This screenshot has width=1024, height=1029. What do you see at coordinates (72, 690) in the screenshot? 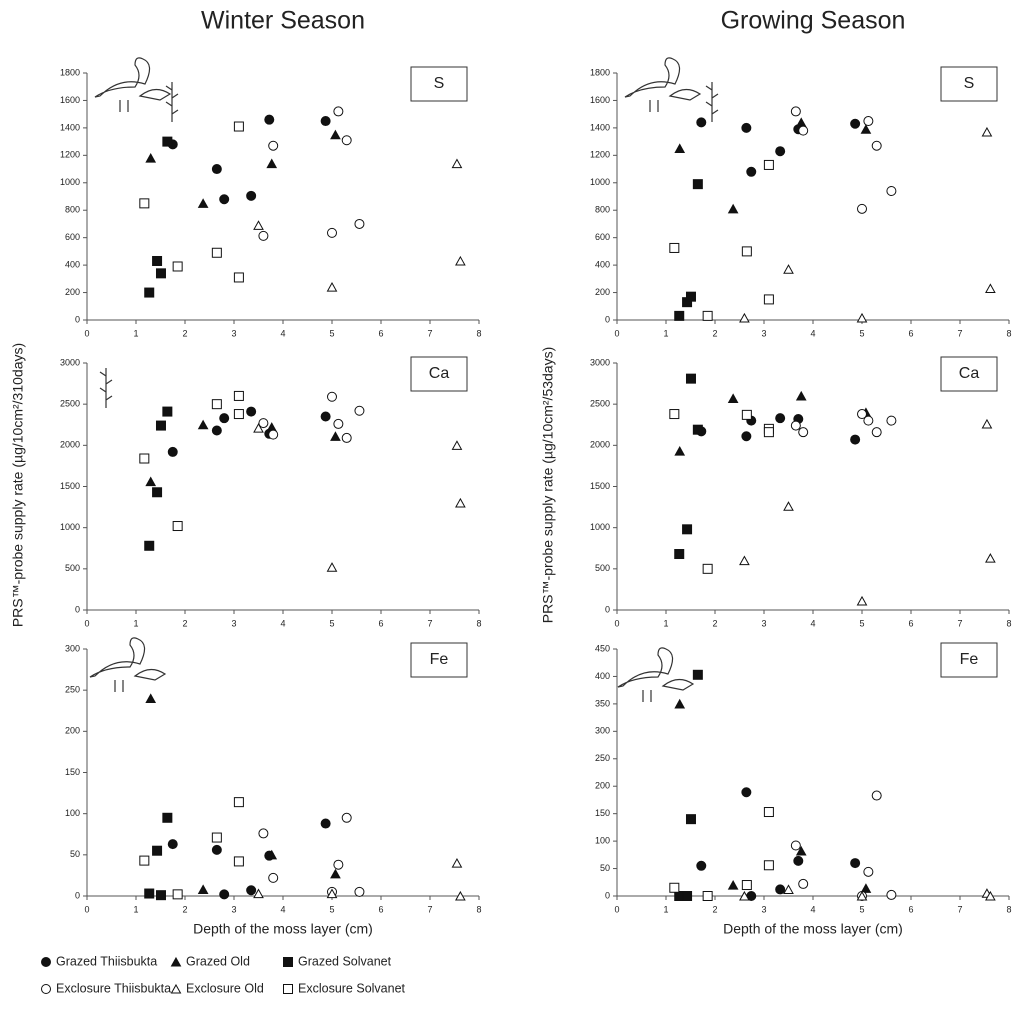
I see `y-tick-label: 250` at bounding box center [72, 690].